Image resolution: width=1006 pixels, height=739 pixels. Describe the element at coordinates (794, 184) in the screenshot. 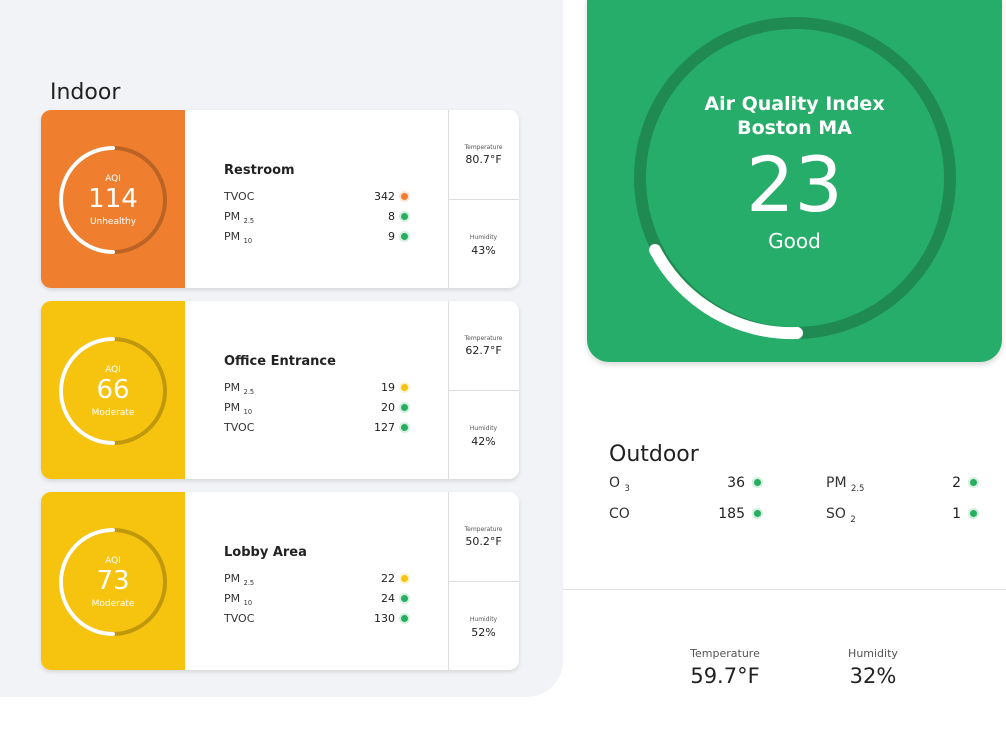

I see `summary-aqi: 23` at that location.